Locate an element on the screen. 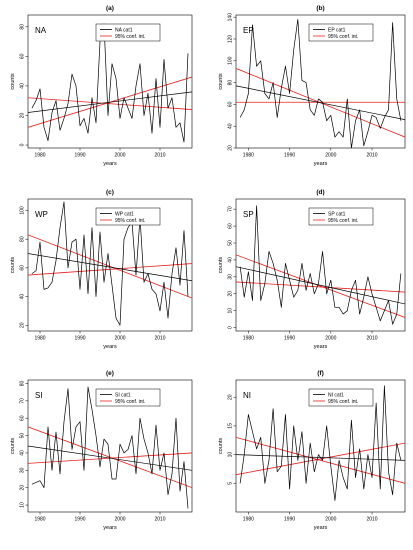  panel-title: (f) is located at coordinates (320, 373).